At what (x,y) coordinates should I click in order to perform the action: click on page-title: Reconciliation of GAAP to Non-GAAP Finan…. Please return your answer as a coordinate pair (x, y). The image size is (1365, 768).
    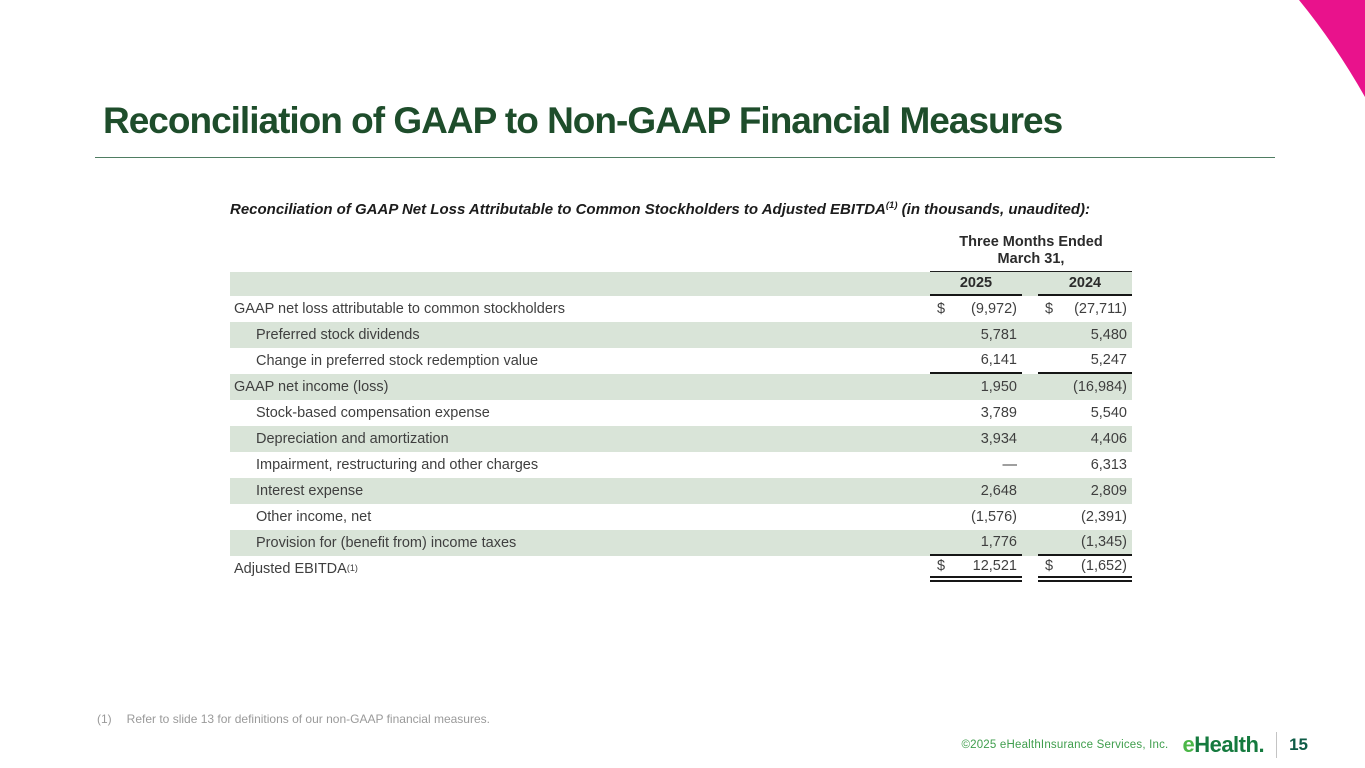
    Looking at the image, I should click on (583, 120).